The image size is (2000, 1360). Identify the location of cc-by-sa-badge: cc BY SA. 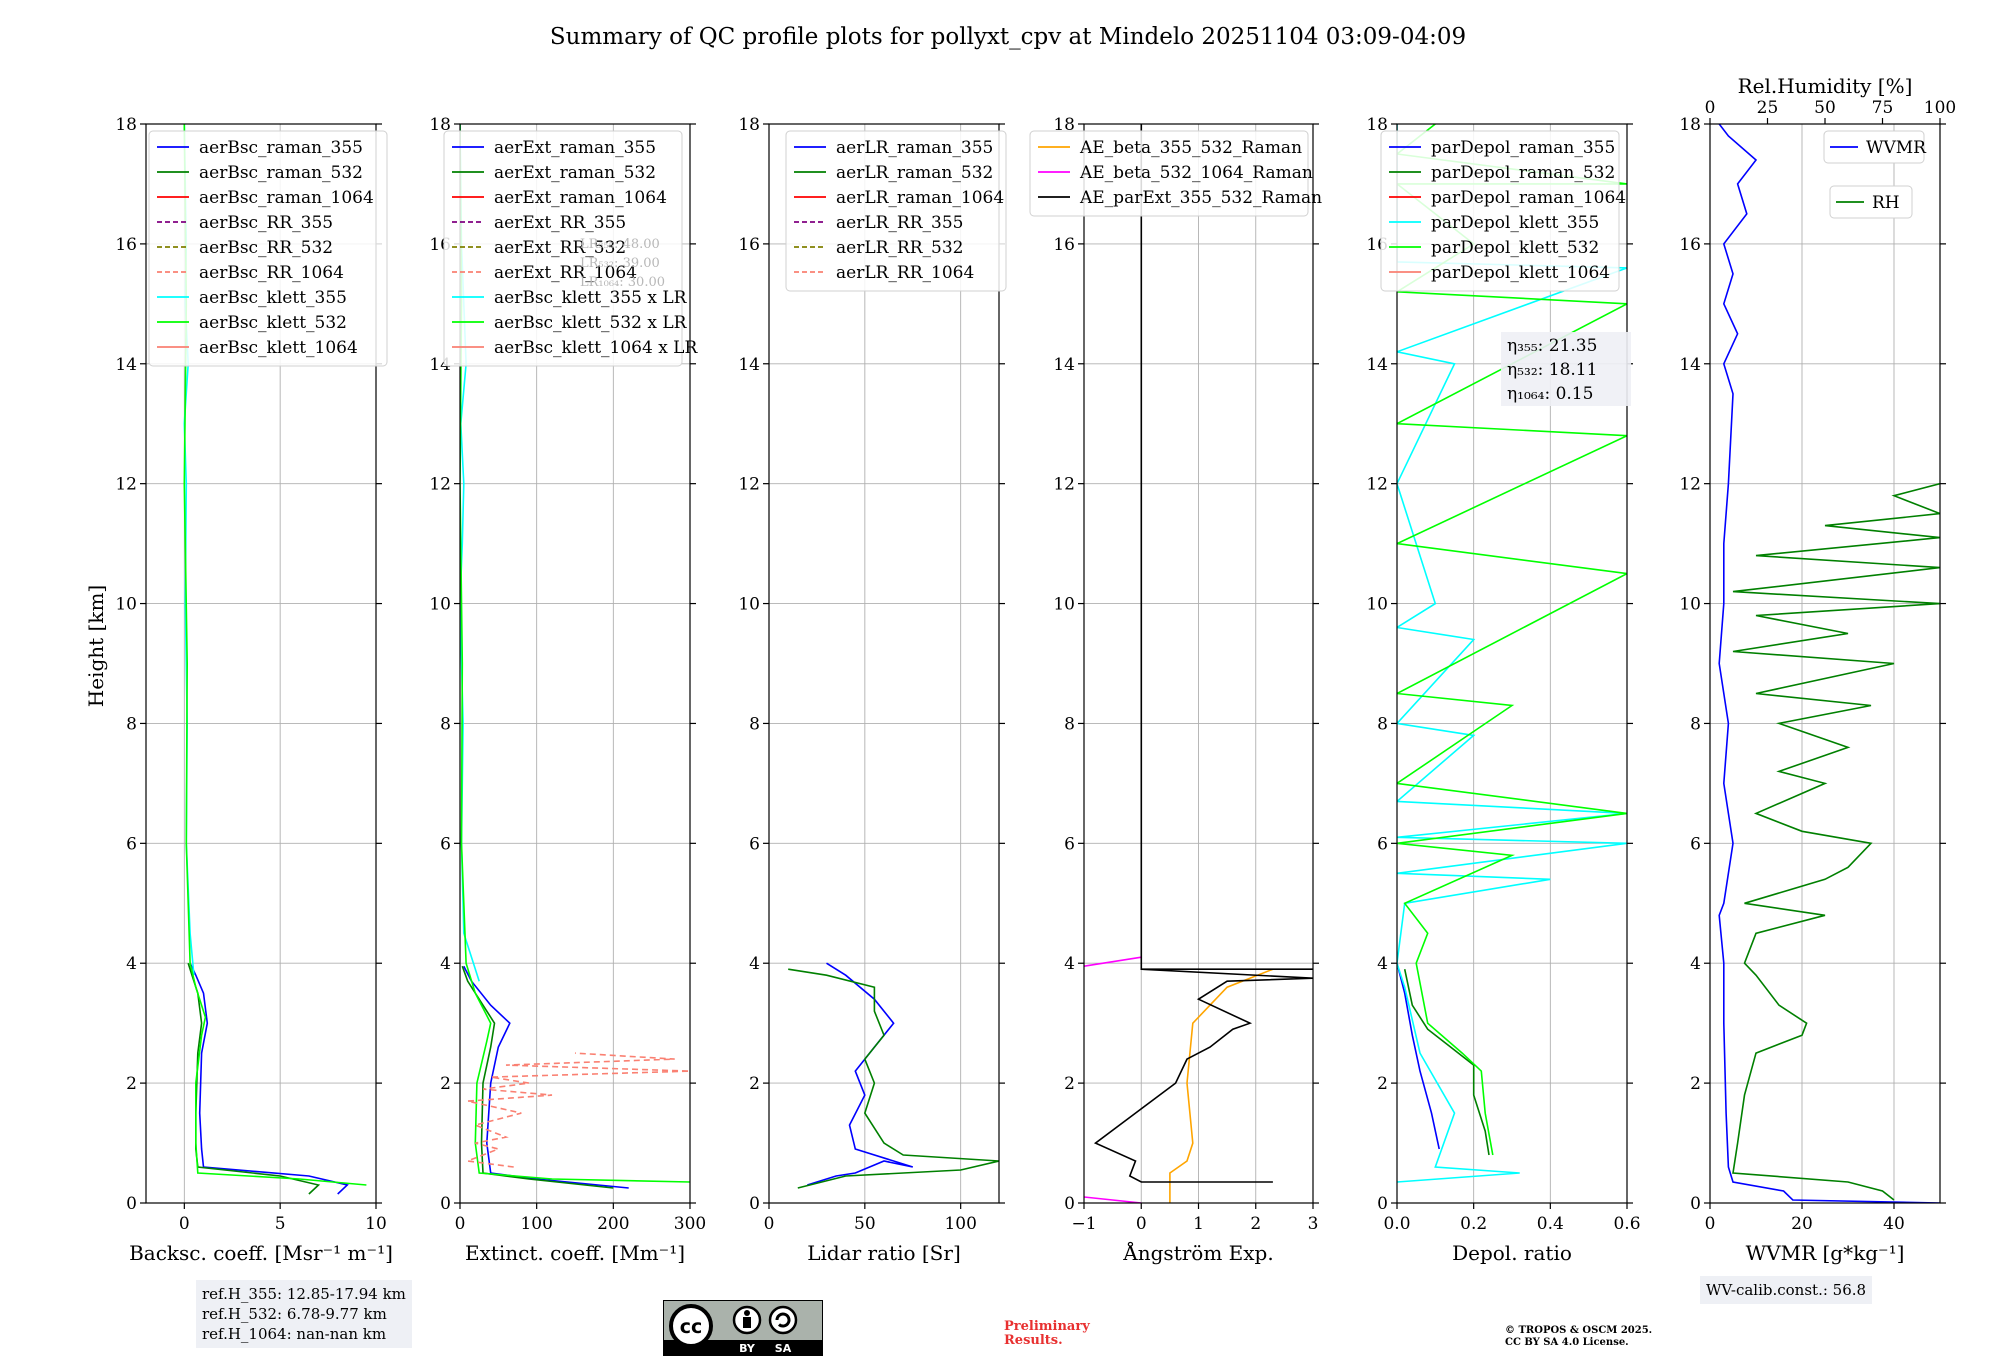
(743, 1328).